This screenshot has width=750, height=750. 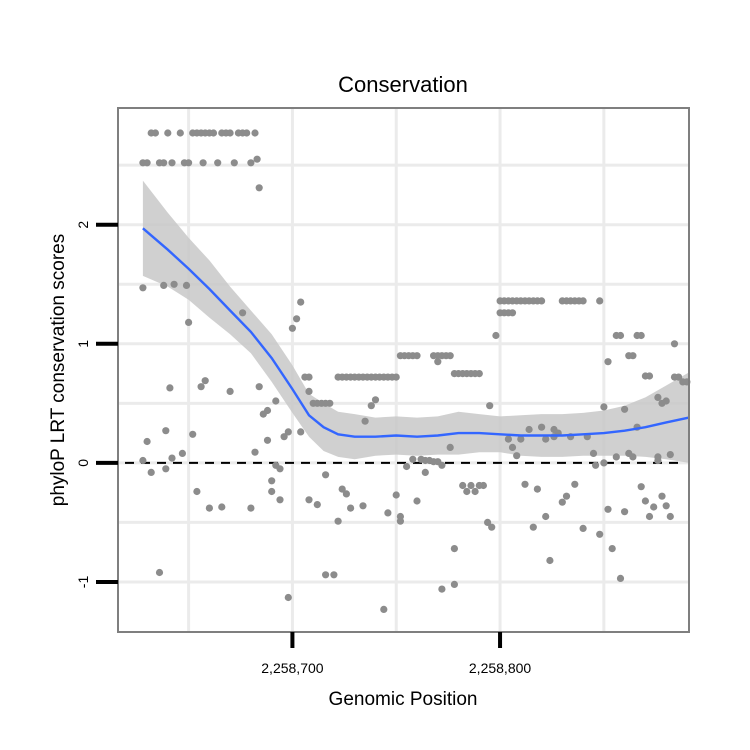 What do you see at coordinates (58, 370) in the screenshot?
I see `y-axis-title: phyloP LRT conservation scores` at bounding box center [58, 370].